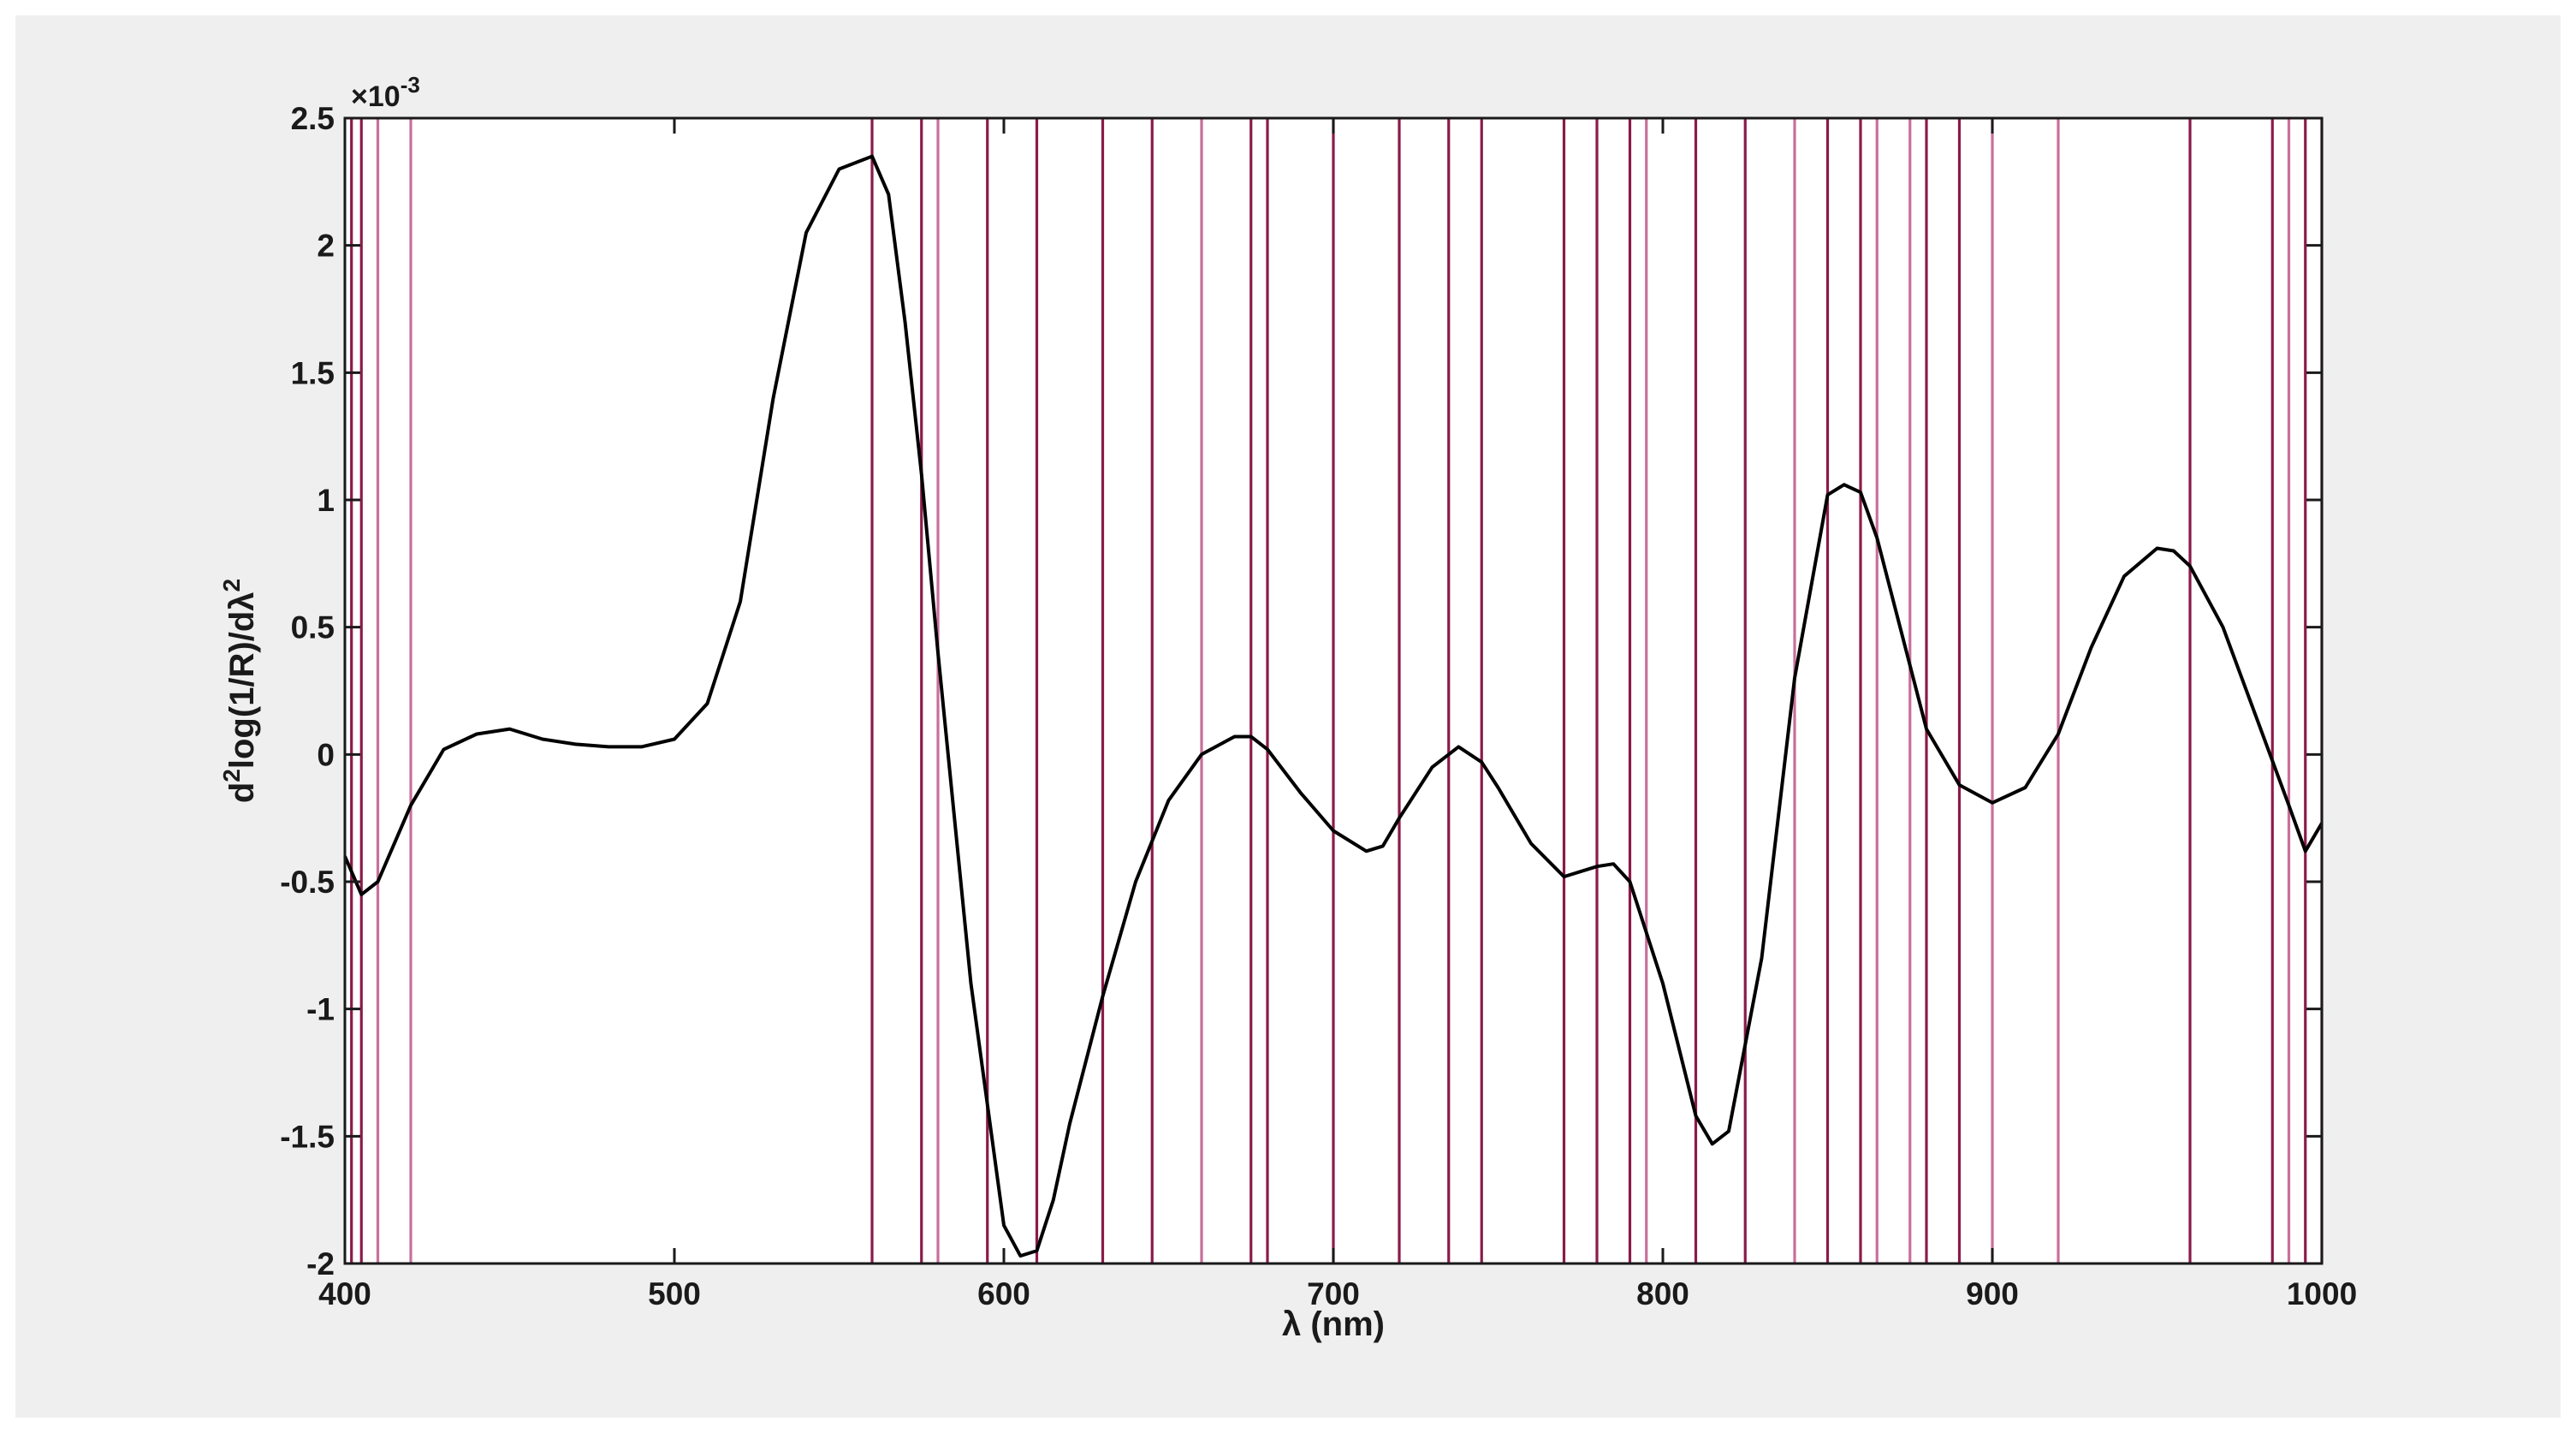 The width and height of the screenshot is (2576, 1433). What do you see at coordinates (376, 96) in the screenshot?
I see `y-exponent-base: ×10` at bounding box center [376, 96].